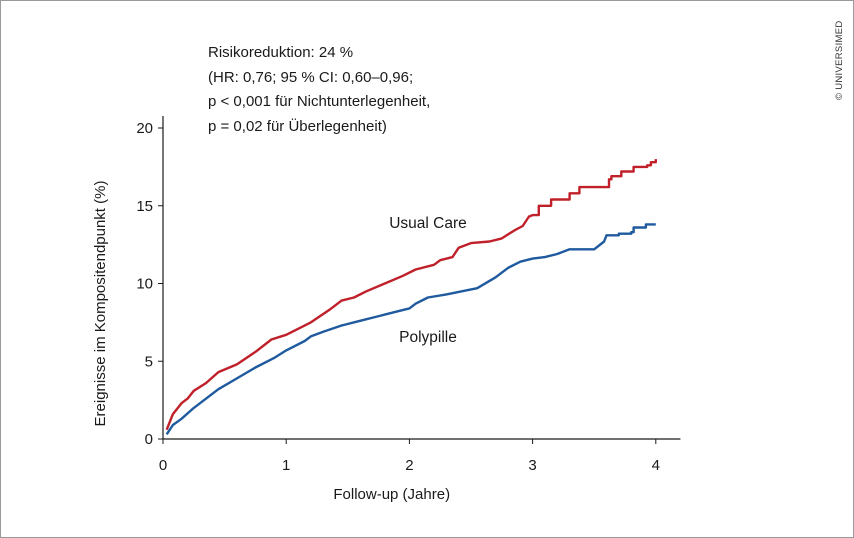  What do you see at coordinates (144, 206) in the screenshot?
I see `y-tick-label: 15` at bounding box center [144, 206].